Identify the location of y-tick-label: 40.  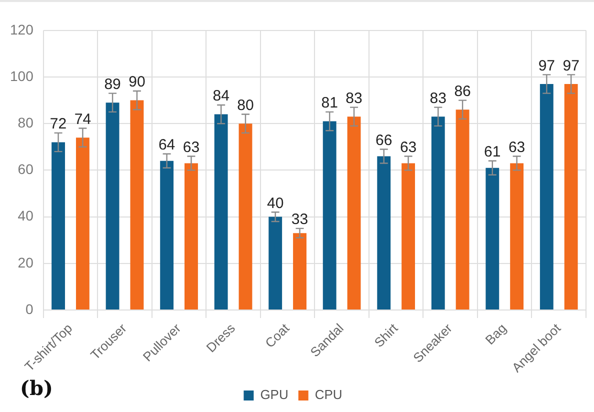
(26, 216).